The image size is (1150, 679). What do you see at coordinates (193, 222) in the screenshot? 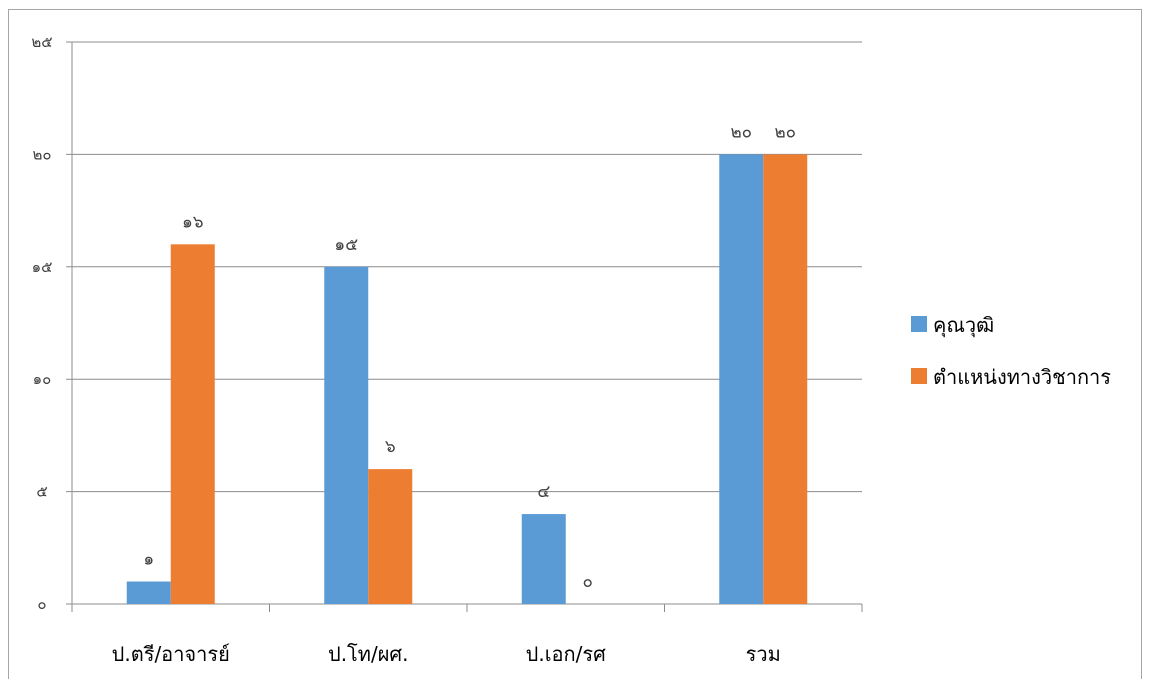
I see `data-label: ๑๖` at bounding box center [193, 222].